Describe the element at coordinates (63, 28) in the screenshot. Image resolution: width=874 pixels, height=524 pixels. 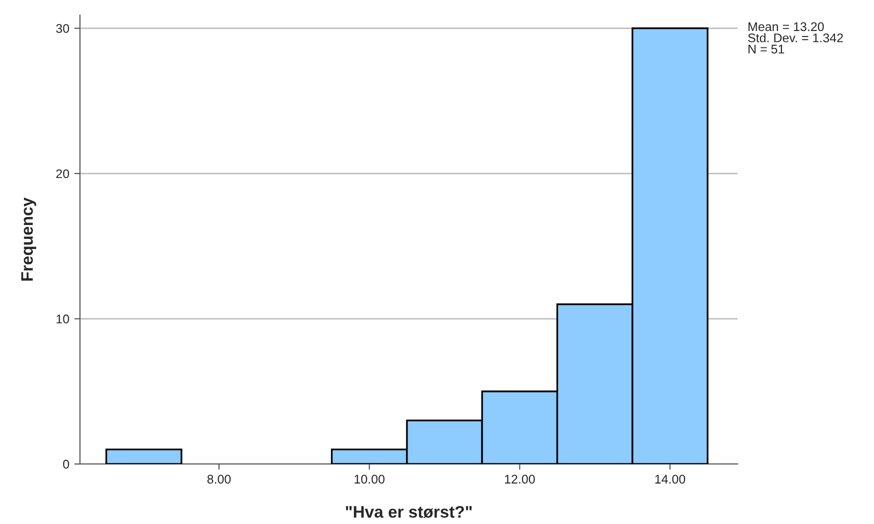
I see `y-tick-label: 30` at that location.